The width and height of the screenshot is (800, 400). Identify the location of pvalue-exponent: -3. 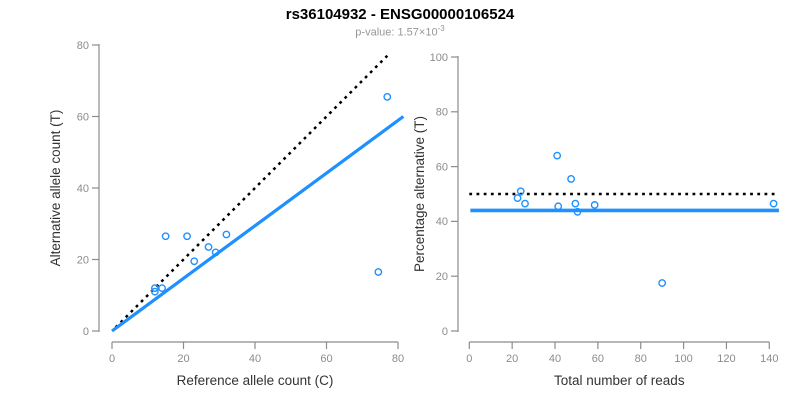
(441, 28).